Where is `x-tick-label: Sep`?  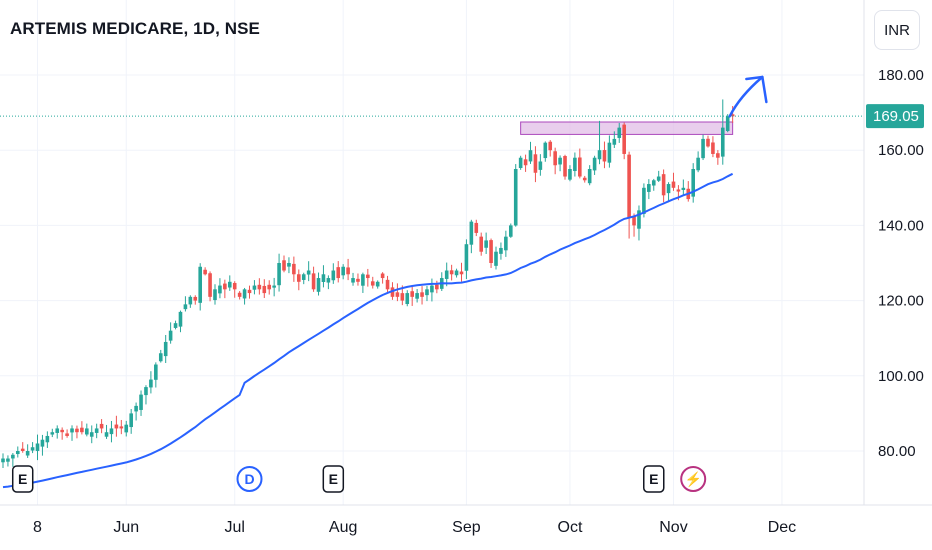 x-tick-label: Sep is located at coordinates (466, 527).